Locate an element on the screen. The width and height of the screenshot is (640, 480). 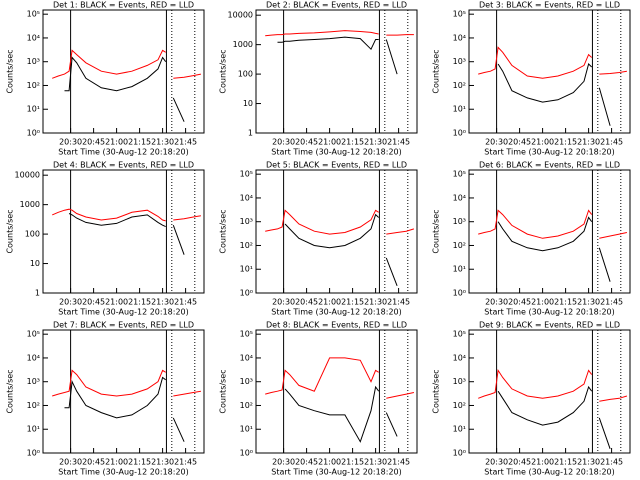
chart-title: Det 3: BLACK = Events, RED = LLD is located at coordinates (549, 5).